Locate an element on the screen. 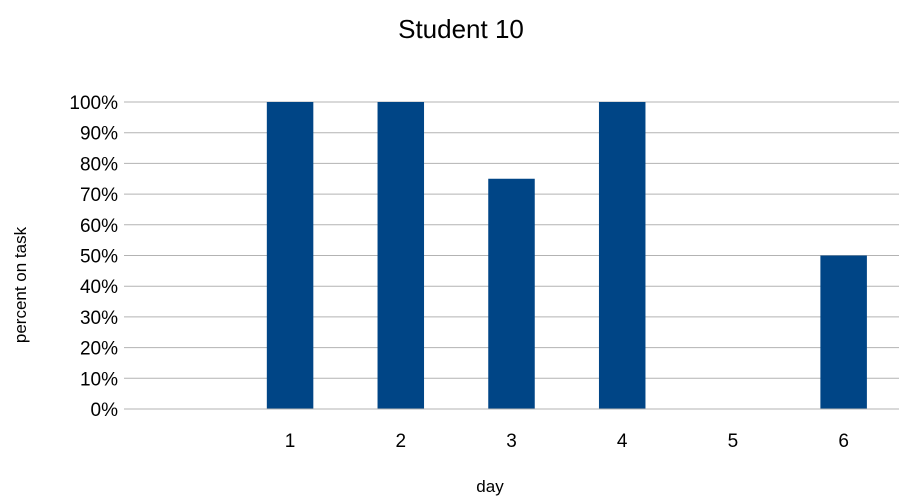 The image size is (906, 500). y-axis-tick-labels: 0% 10% 20% 30% 40% 50% 60% 70% 80% 90% 100% is located at coordinates (93, 257).